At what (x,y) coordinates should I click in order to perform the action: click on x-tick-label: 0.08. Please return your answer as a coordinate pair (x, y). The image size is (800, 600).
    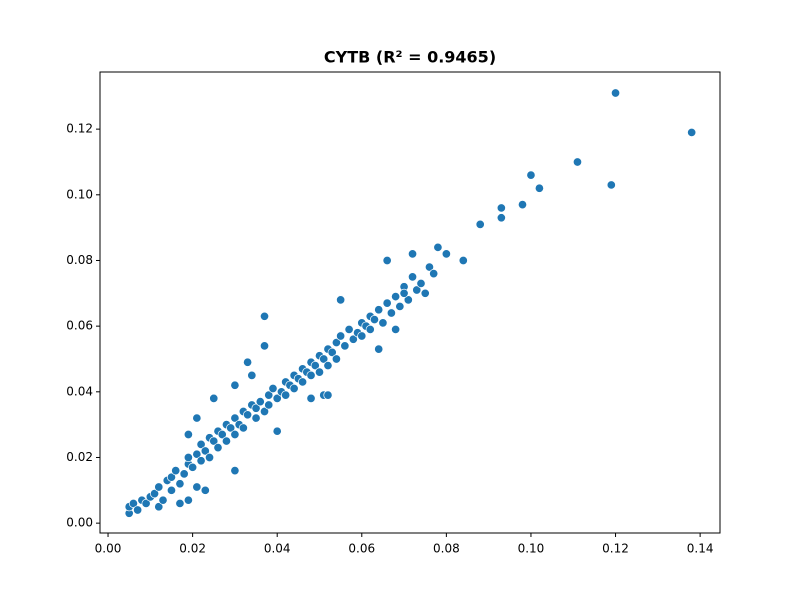
    Looking at the image, I should click on (446, 549).